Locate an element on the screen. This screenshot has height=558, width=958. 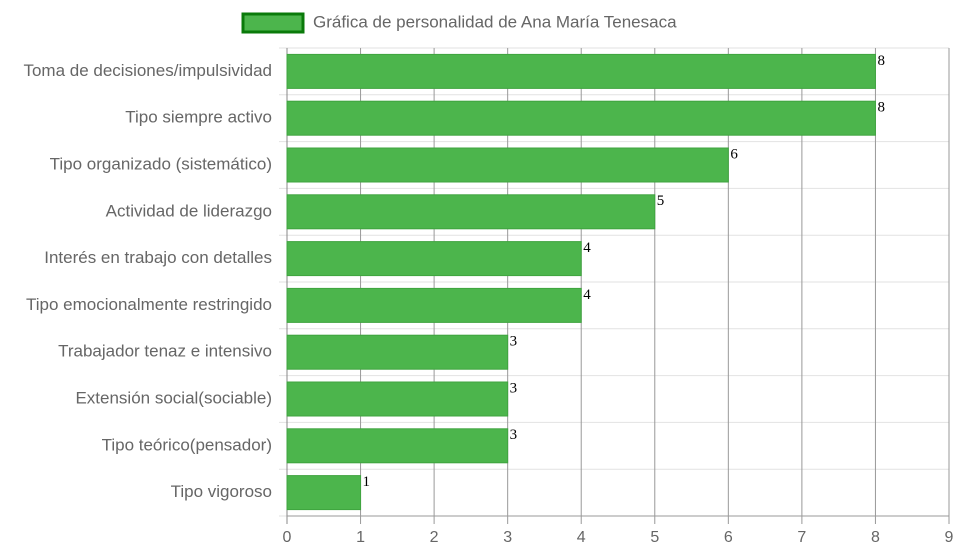
y-tick-label: Tipo vigoroso is located at coordinates (221, 491).